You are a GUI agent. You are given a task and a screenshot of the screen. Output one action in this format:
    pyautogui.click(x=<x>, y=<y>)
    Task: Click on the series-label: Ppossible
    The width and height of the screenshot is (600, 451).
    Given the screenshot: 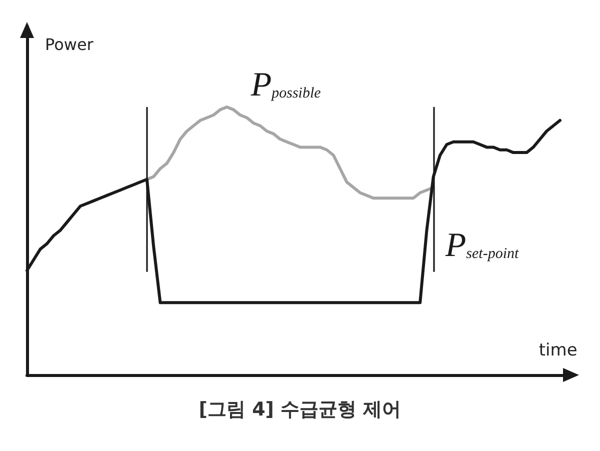 What is the action you would take?
    pyautogui.click(x=286, y=85)
    